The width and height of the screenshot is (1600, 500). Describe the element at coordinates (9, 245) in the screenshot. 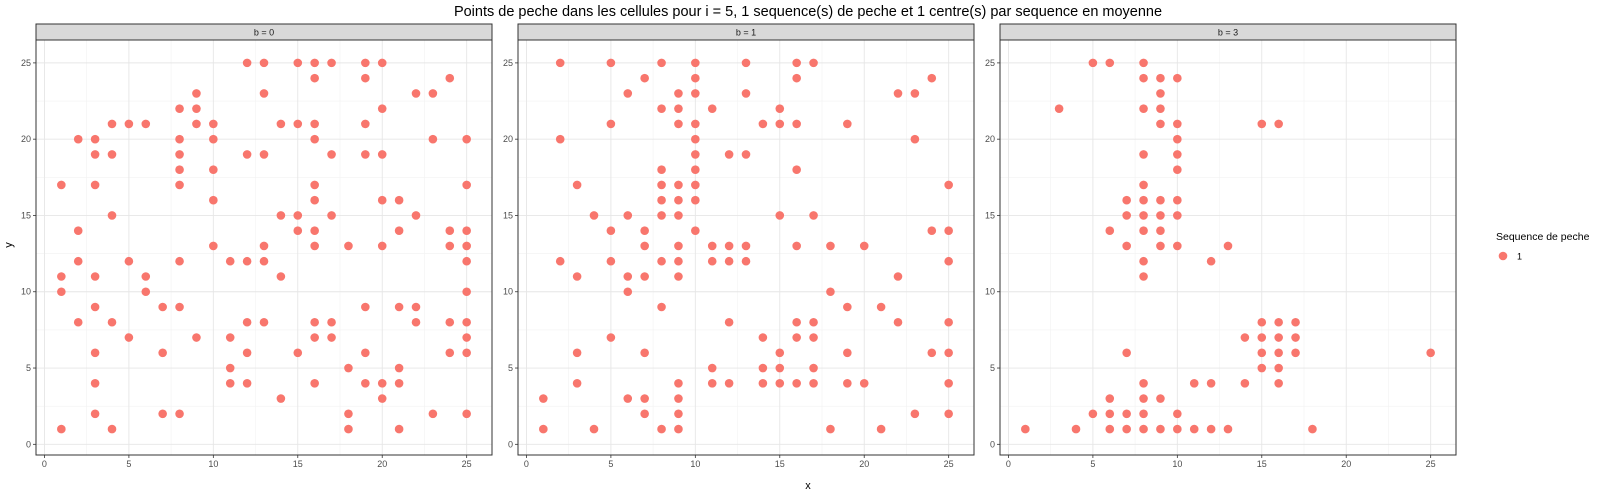

I see `y-axis-title: y` at that location.